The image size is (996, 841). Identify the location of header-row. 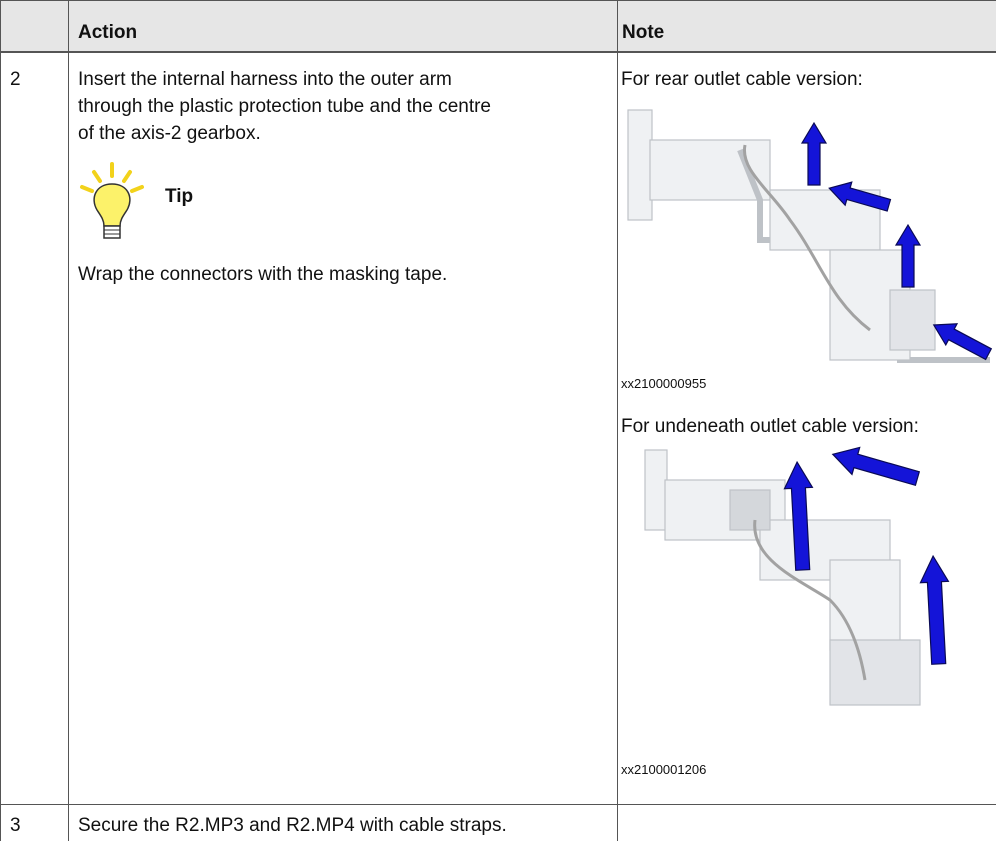
(498, 26).